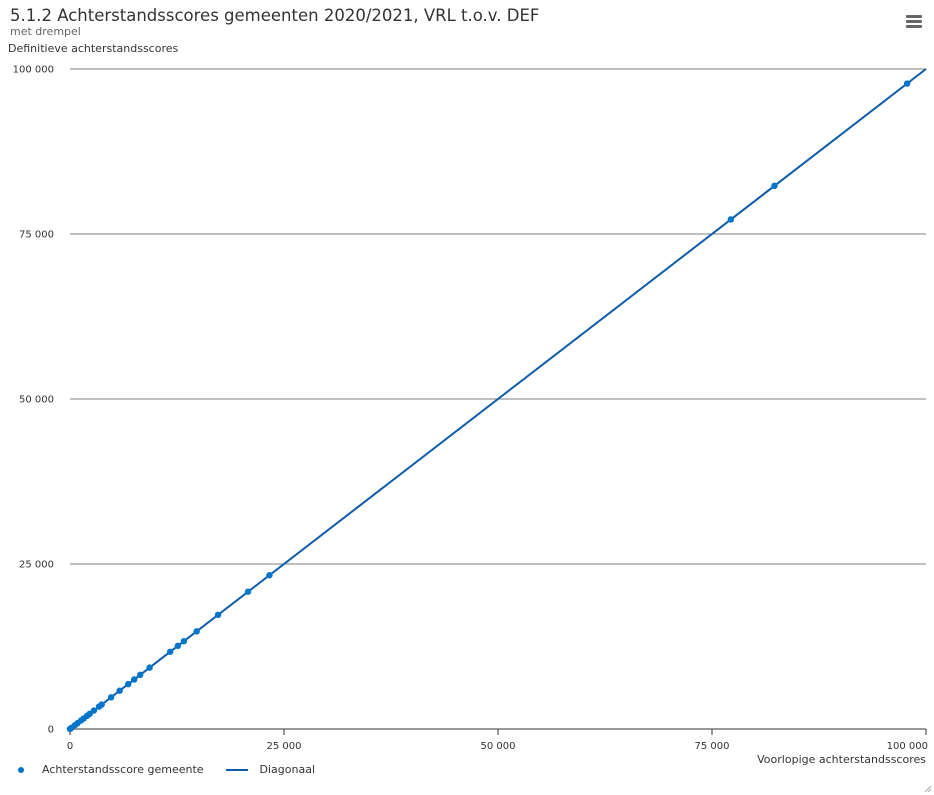 This screenshot has height=795, width=934. Describe the element at coordinates (51, 730) in the screenshot. I see `y-tick-label-0: 0` at that location.